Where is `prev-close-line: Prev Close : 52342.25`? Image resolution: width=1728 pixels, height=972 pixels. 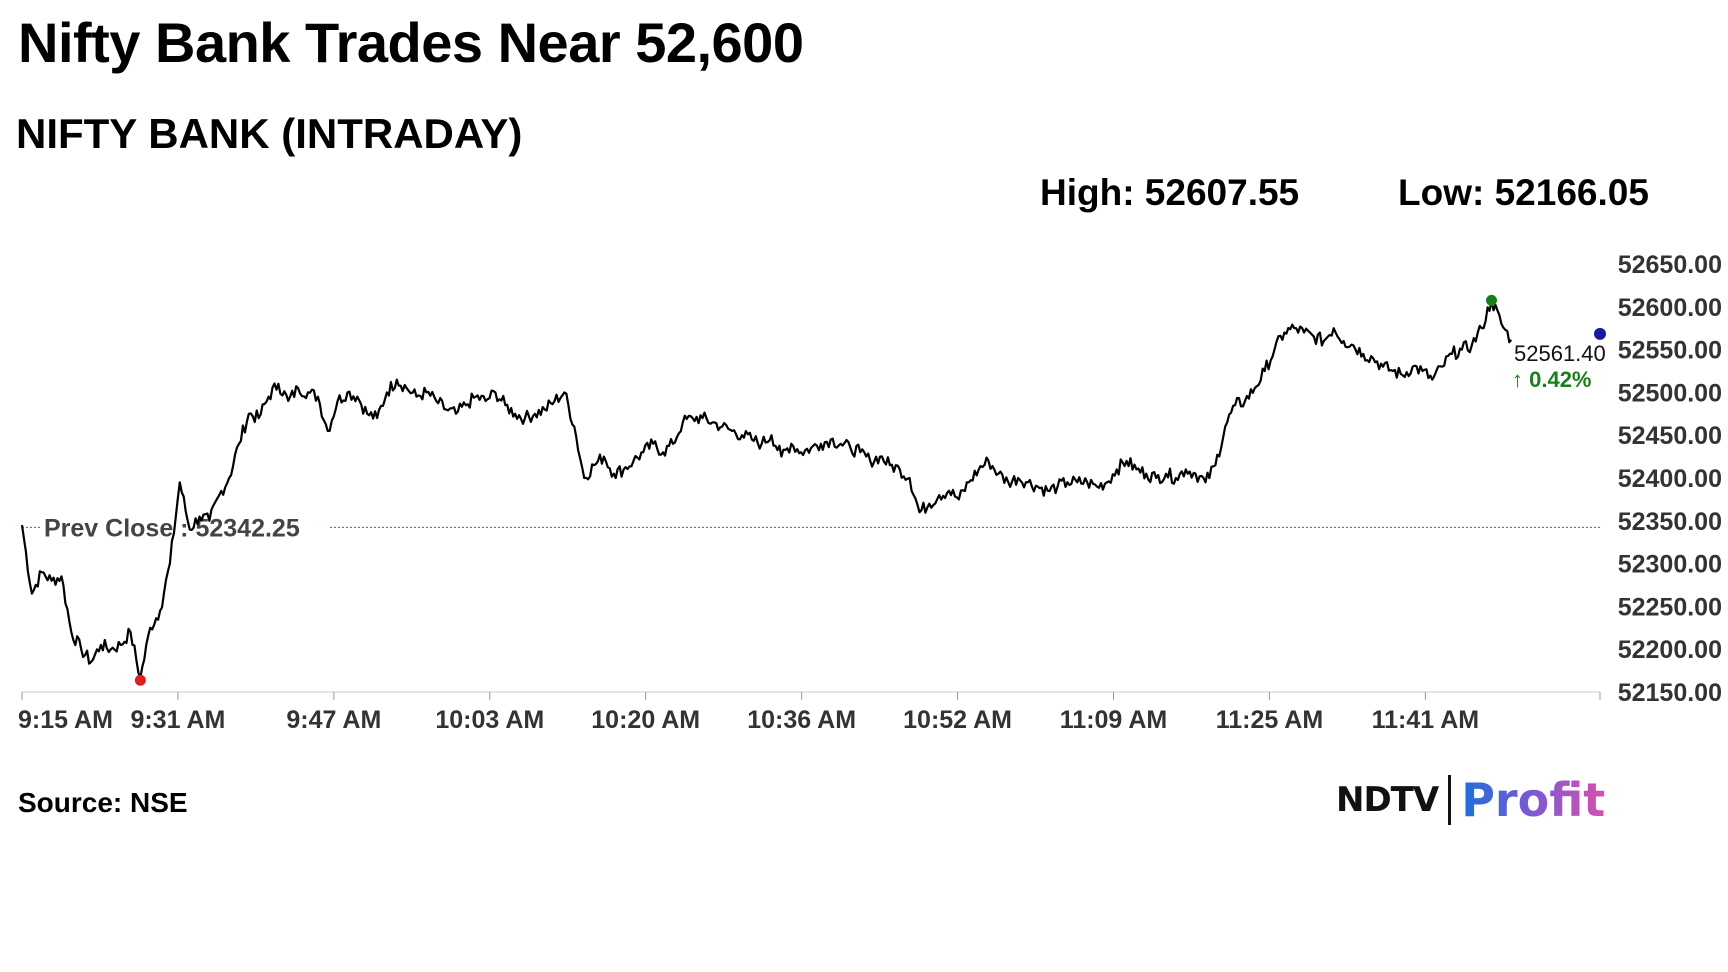
prev-close-line: Prev Close : 52342.25 is located at coordinates (811, 524).